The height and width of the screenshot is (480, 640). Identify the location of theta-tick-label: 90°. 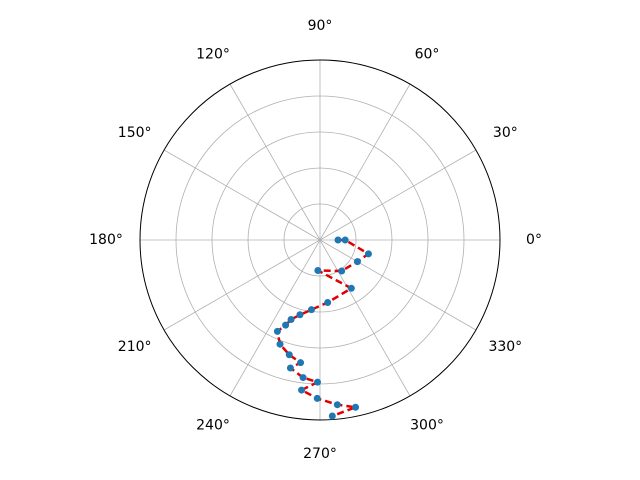
(320, 26).